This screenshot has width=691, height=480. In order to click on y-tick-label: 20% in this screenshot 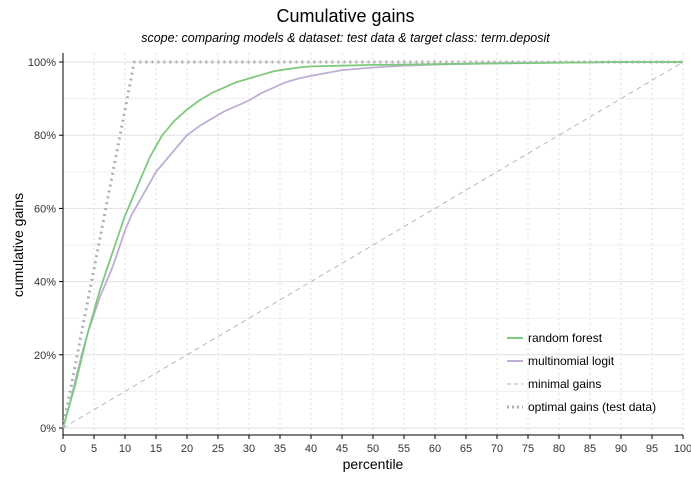, I will do `click(45, 356)`.